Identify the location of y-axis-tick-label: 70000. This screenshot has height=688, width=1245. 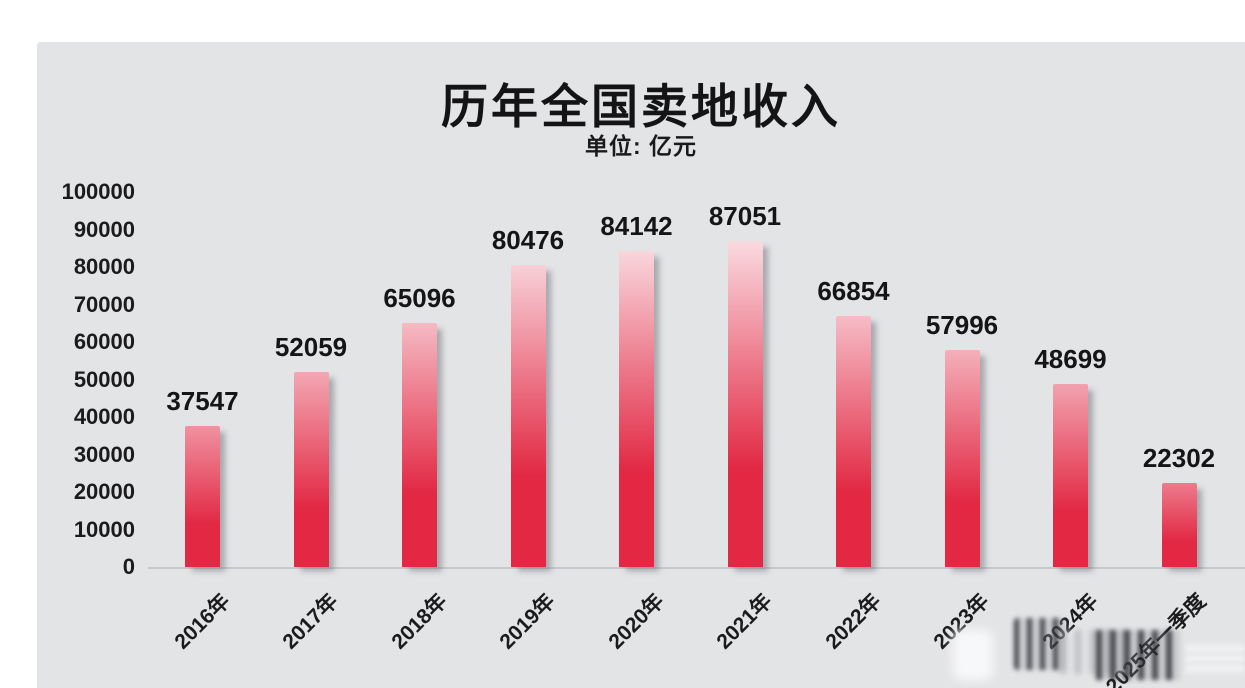
(104, 304).